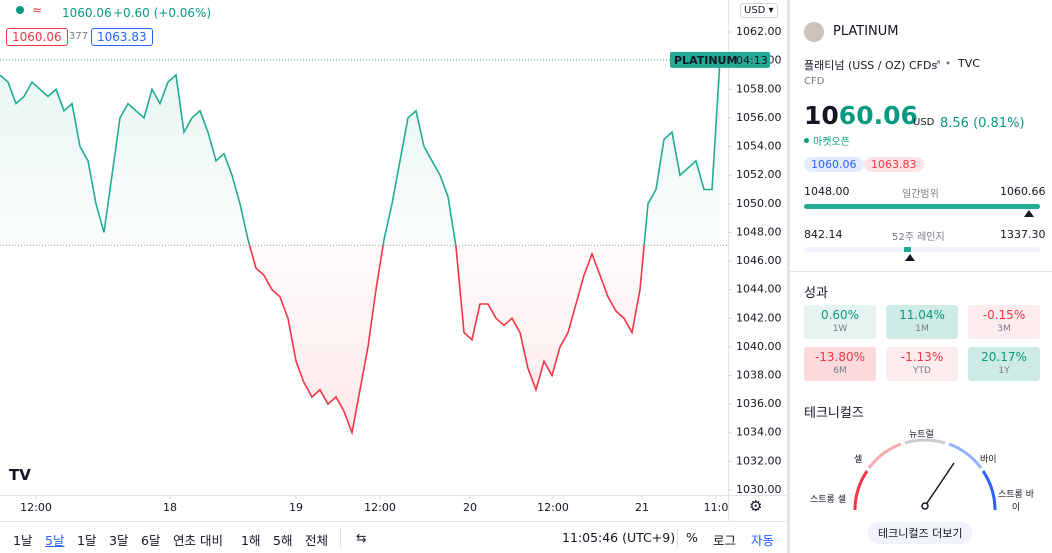 The width and height of the screenshot is (1052, 553). What do you see at coordinates (920, 194) in the screenshot?
I see `day-range-label: 일간범위` at bounding box center [920, 194].